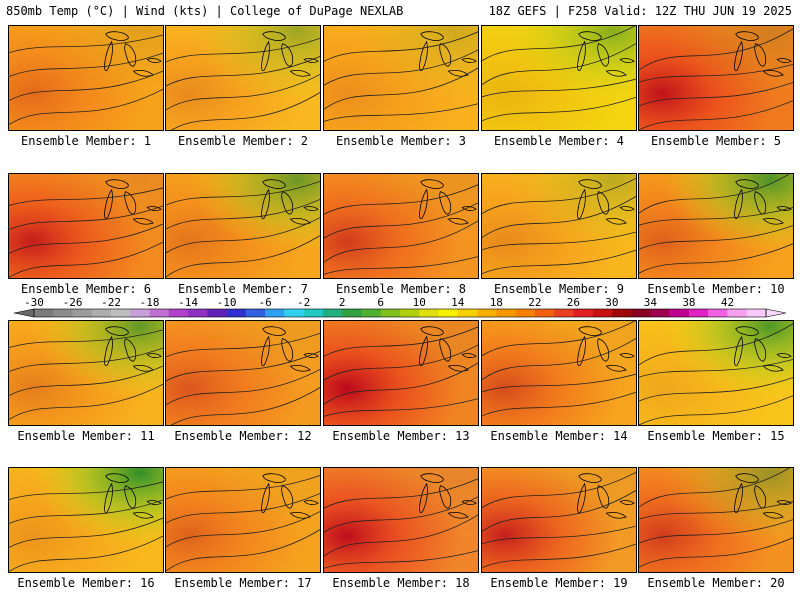 The height and width of the screenshot is (600, 800). What do you see at coordinates (401, 583) in the screenshot?
I see `ensemble-member-label: Ensemble Member: 18` at bounding box center [401, 583].